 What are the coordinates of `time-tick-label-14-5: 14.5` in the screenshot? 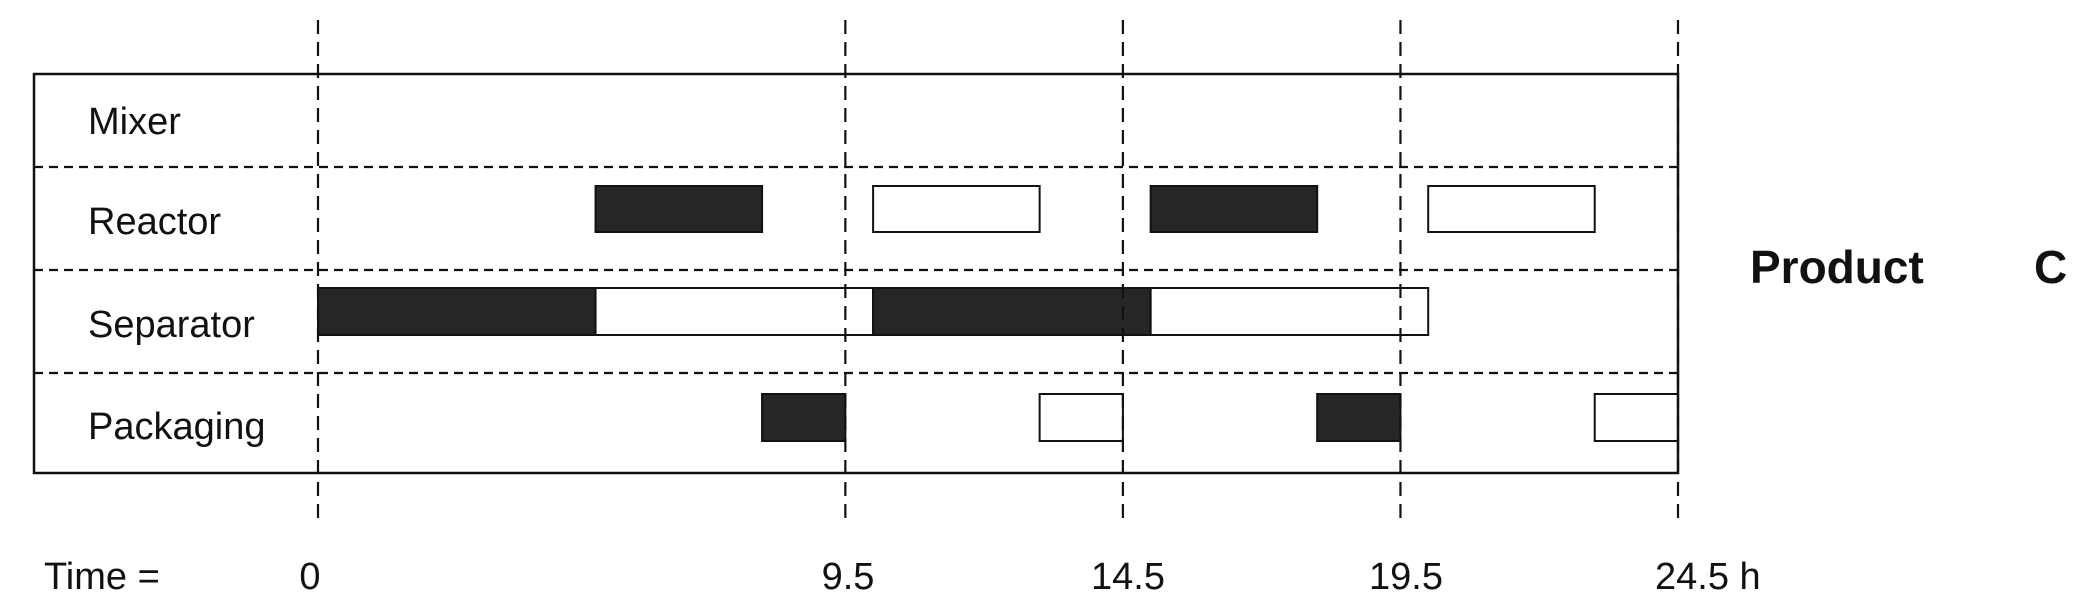 It's located at (1128, 577).